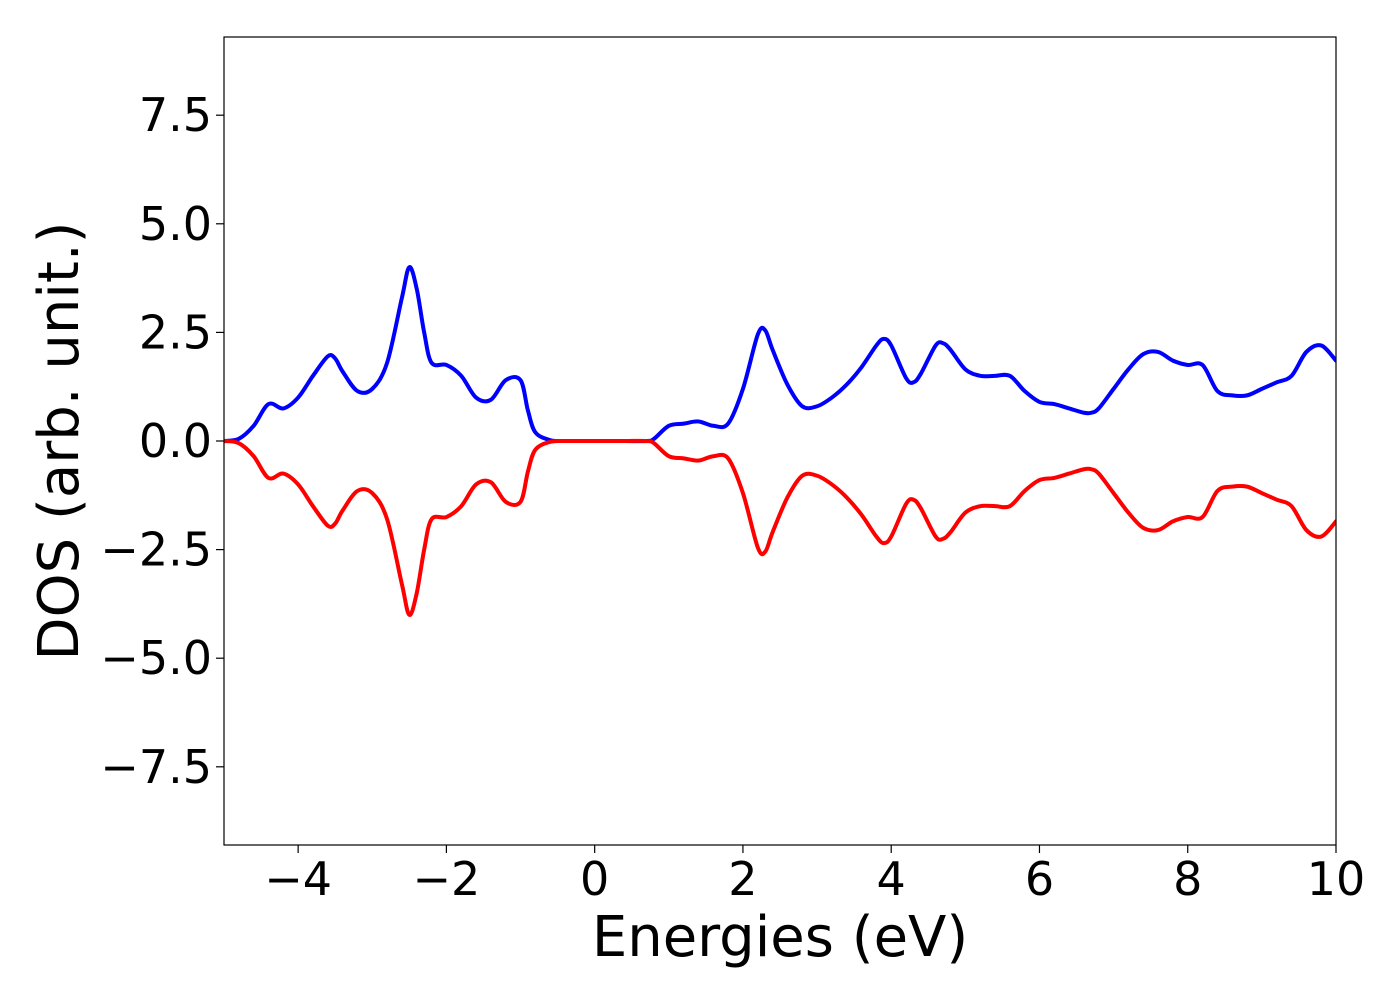  Describe the element at coordinates (156, 550) in the screenshot. I see `y-tick-label: −2.5` at that location.